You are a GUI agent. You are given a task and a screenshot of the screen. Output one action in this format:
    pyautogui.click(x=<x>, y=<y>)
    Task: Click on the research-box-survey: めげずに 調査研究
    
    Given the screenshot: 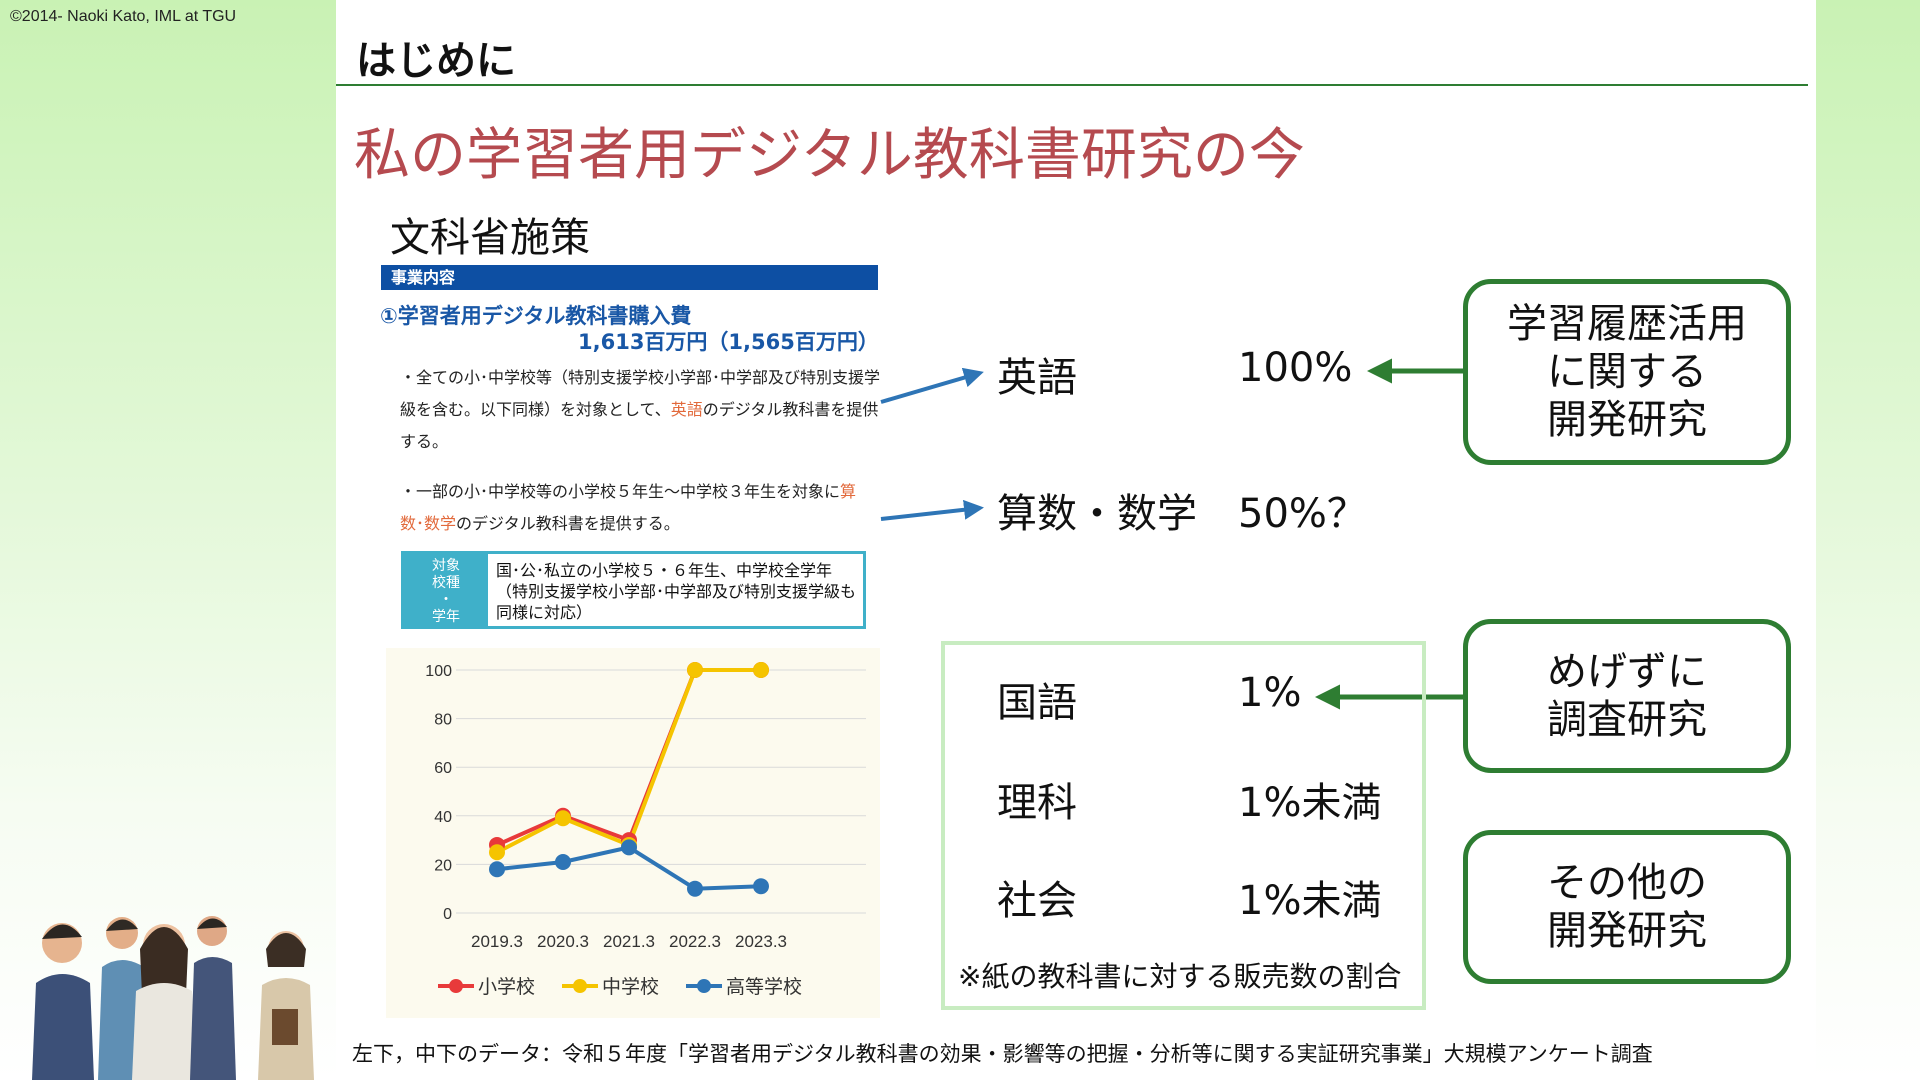 What is the action you would take?
    pyautogui.click(x=1627, y=696)
    